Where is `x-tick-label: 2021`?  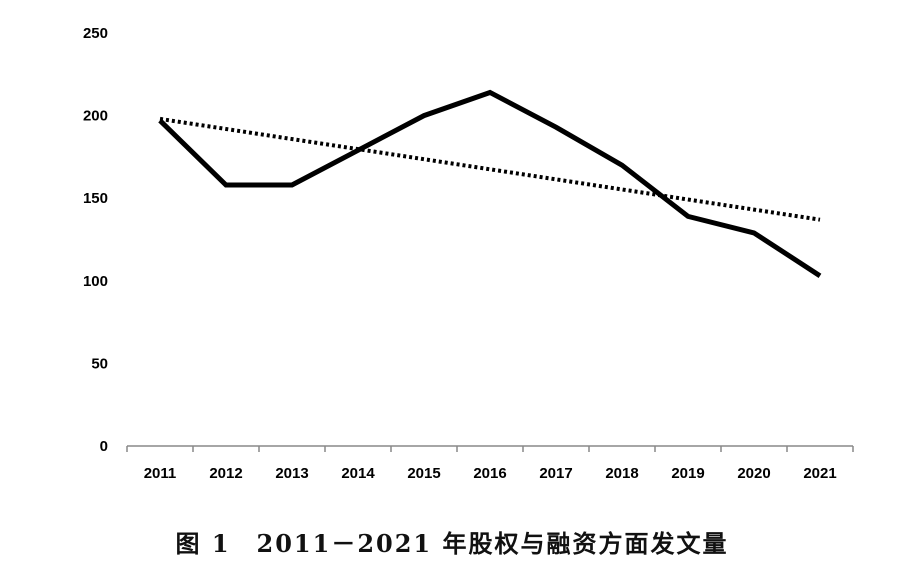 x-tick-label: 2021 is located at coordinates (819, 473).